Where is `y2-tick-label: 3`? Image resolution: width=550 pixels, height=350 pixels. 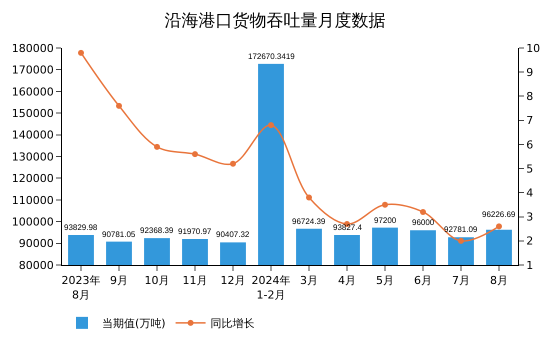 y2-tick-label: 3 is located at coordinates (530, 217).